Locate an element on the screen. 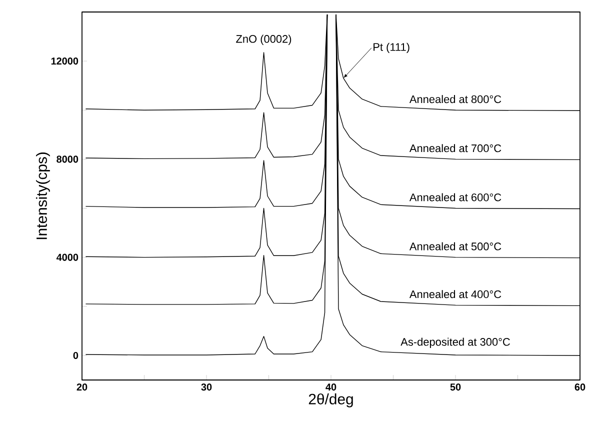  y-axis-title: Intensity(cps) is located at coordinates (43, 196).